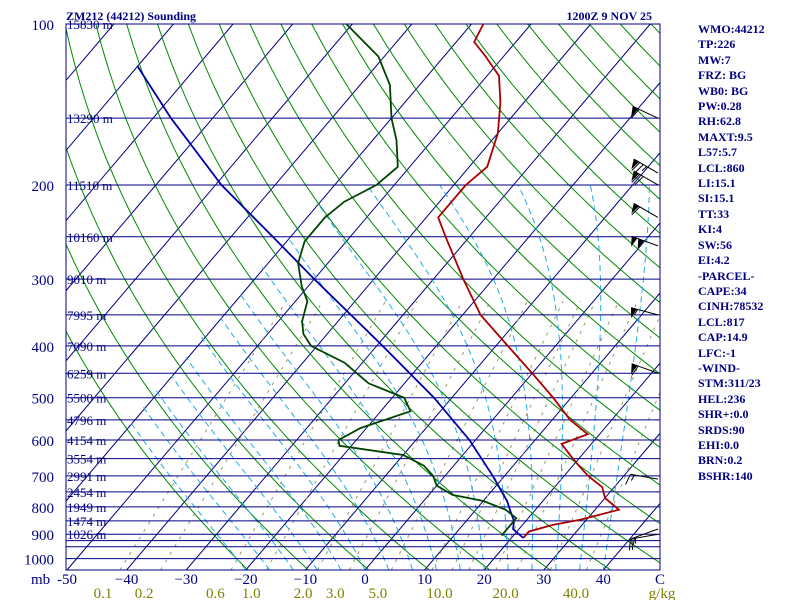  What do you see at coordinates (303, 593) in the screenshot?
I see `mixing-ratio-tick-label: 2.0` at bounding box center [303, 593].